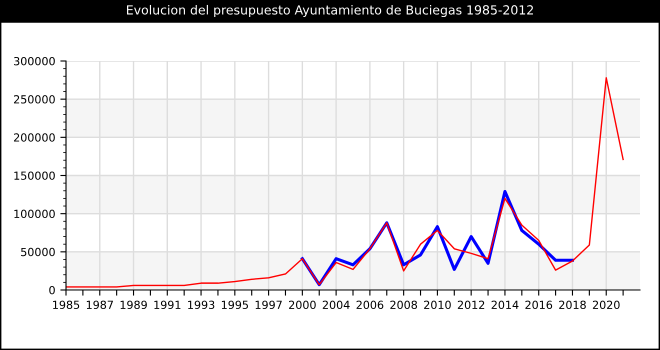 This screenshot has width=660, height=350. What do you see at coordinates (269, 305) in the screenshot?
I see `x-tick-label: 1997` at bounding box center [269, 305].